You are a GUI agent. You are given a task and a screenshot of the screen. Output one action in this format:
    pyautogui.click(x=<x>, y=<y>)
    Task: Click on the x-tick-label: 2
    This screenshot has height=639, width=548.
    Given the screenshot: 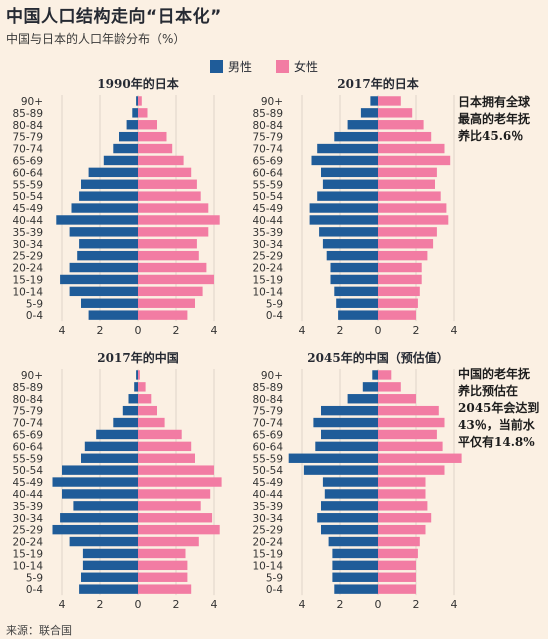 What is the action you would take?
    pyautogui.click(x=340, y=330)
    